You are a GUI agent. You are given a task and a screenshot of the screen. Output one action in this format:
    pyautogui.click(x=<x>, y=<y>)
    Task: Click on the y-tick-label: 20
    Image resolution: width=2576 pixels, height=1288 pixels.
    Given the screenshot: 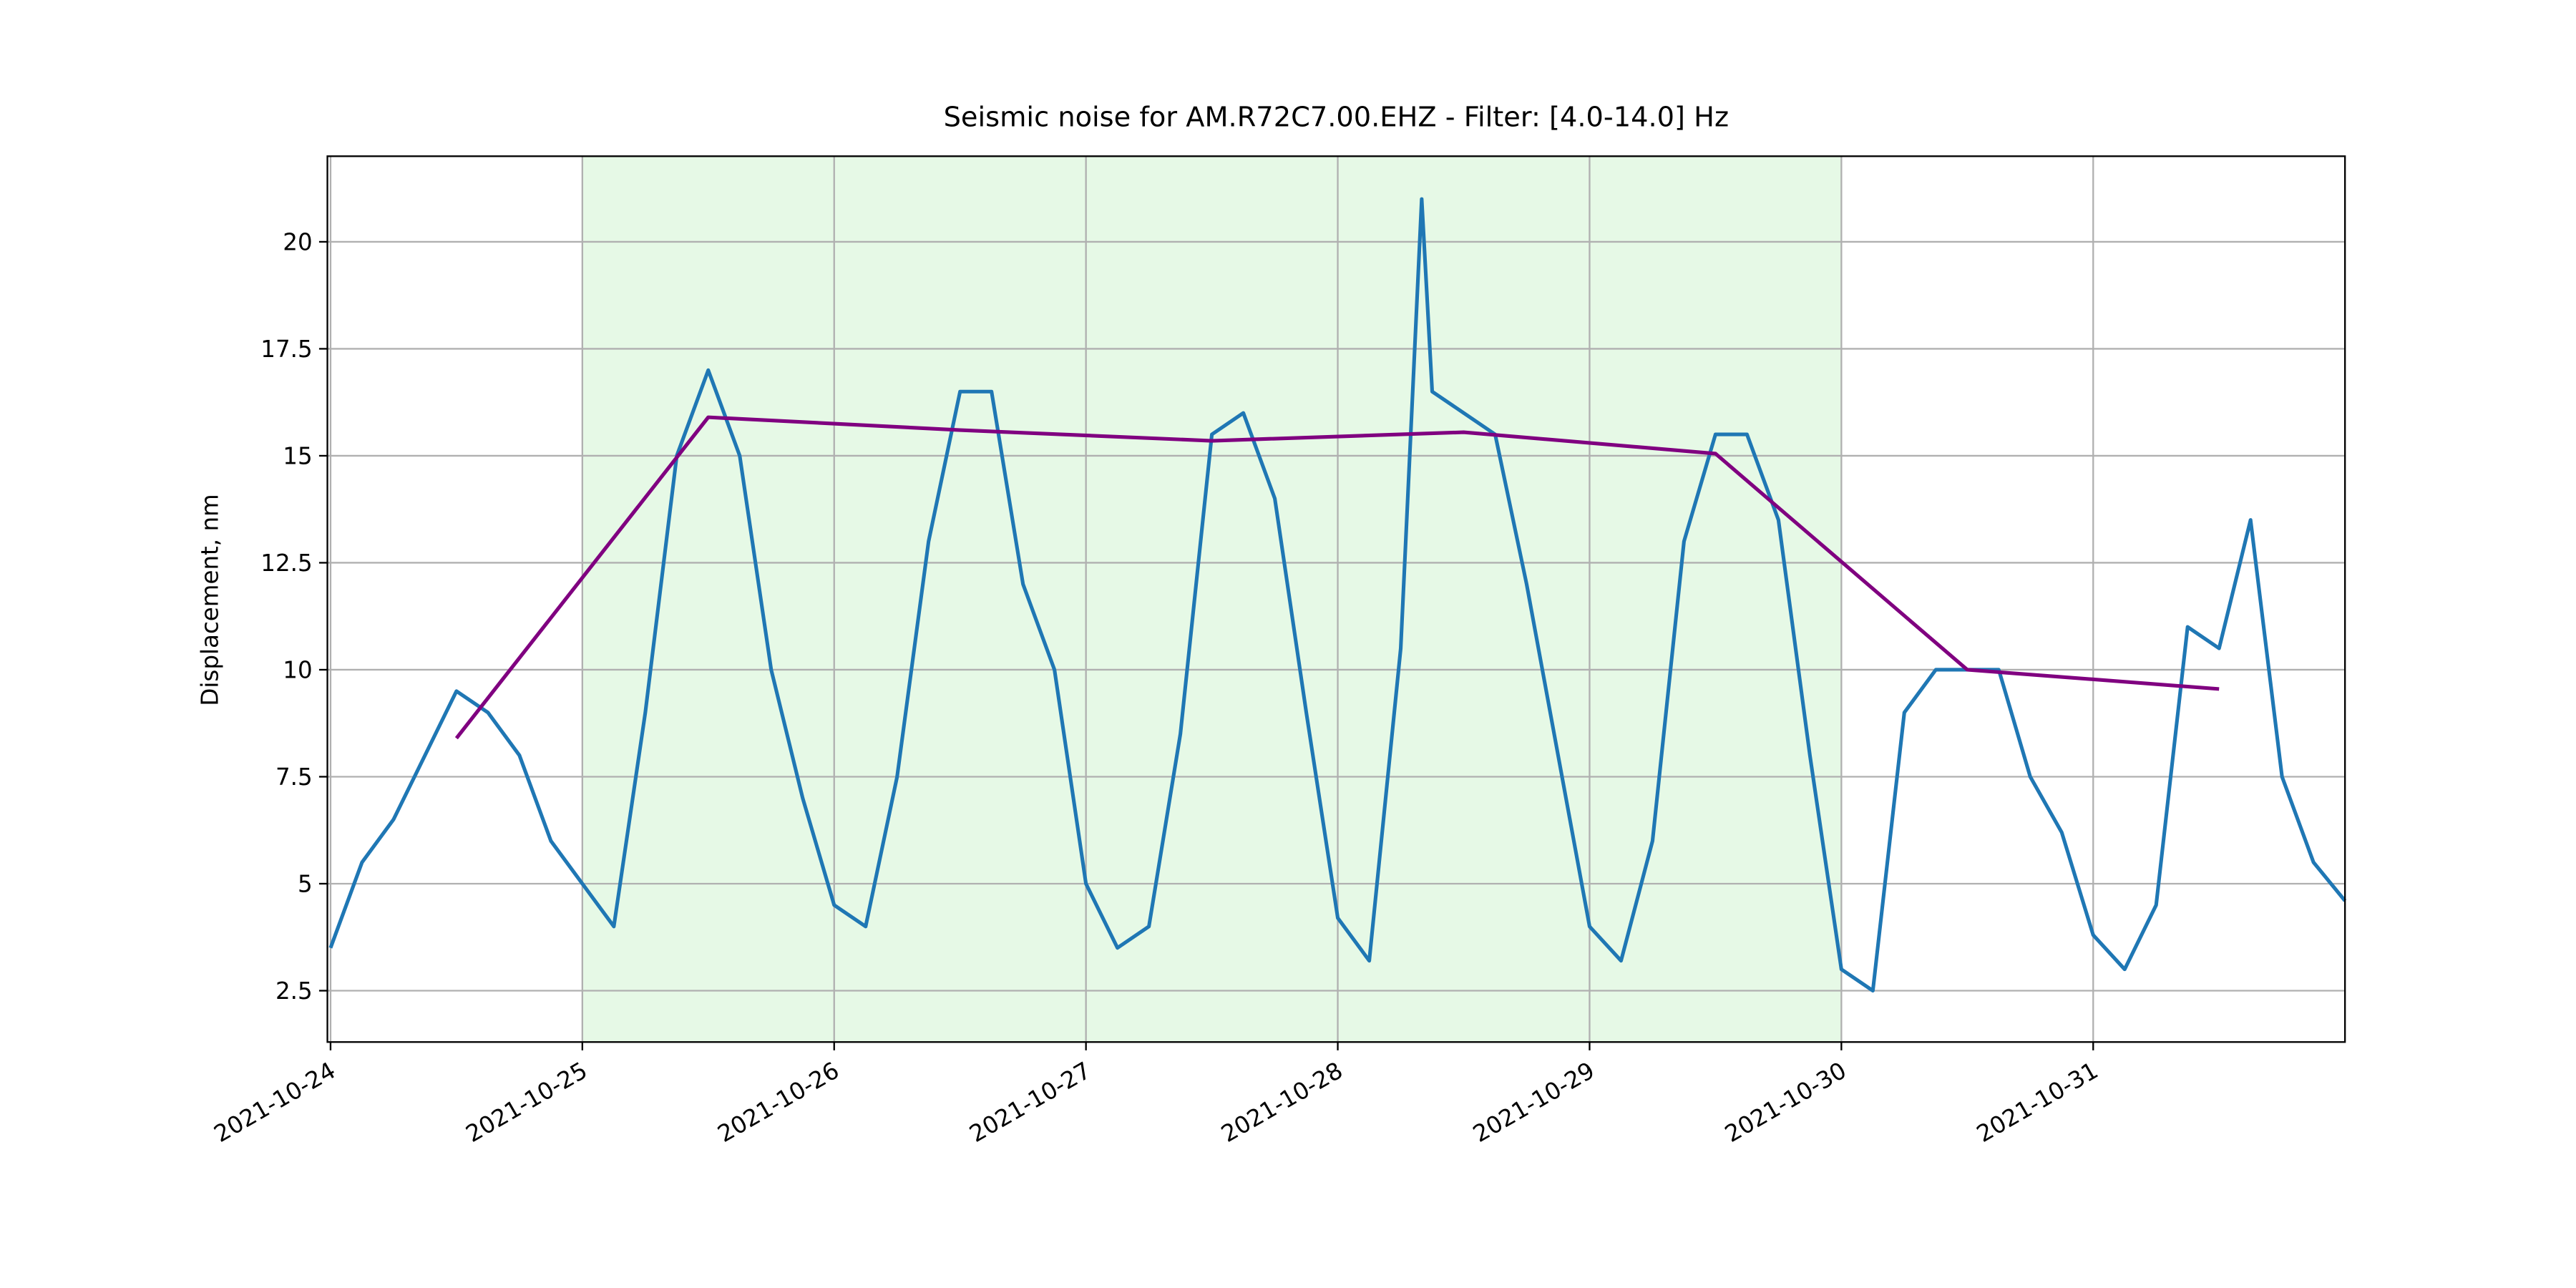 What is the action you would take?
    pyautogui.click(x=297, y=242)
    